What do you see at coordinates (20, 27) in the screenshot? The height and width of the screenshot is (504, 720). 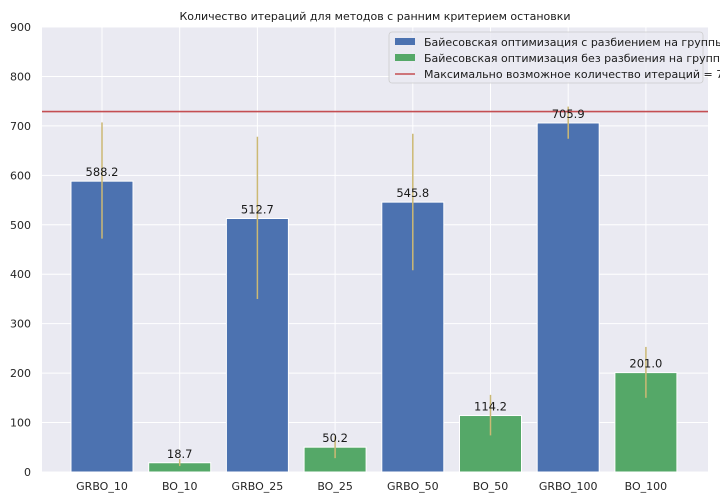 I see `y-tick-label: 900` at bounding box center [20, 27].